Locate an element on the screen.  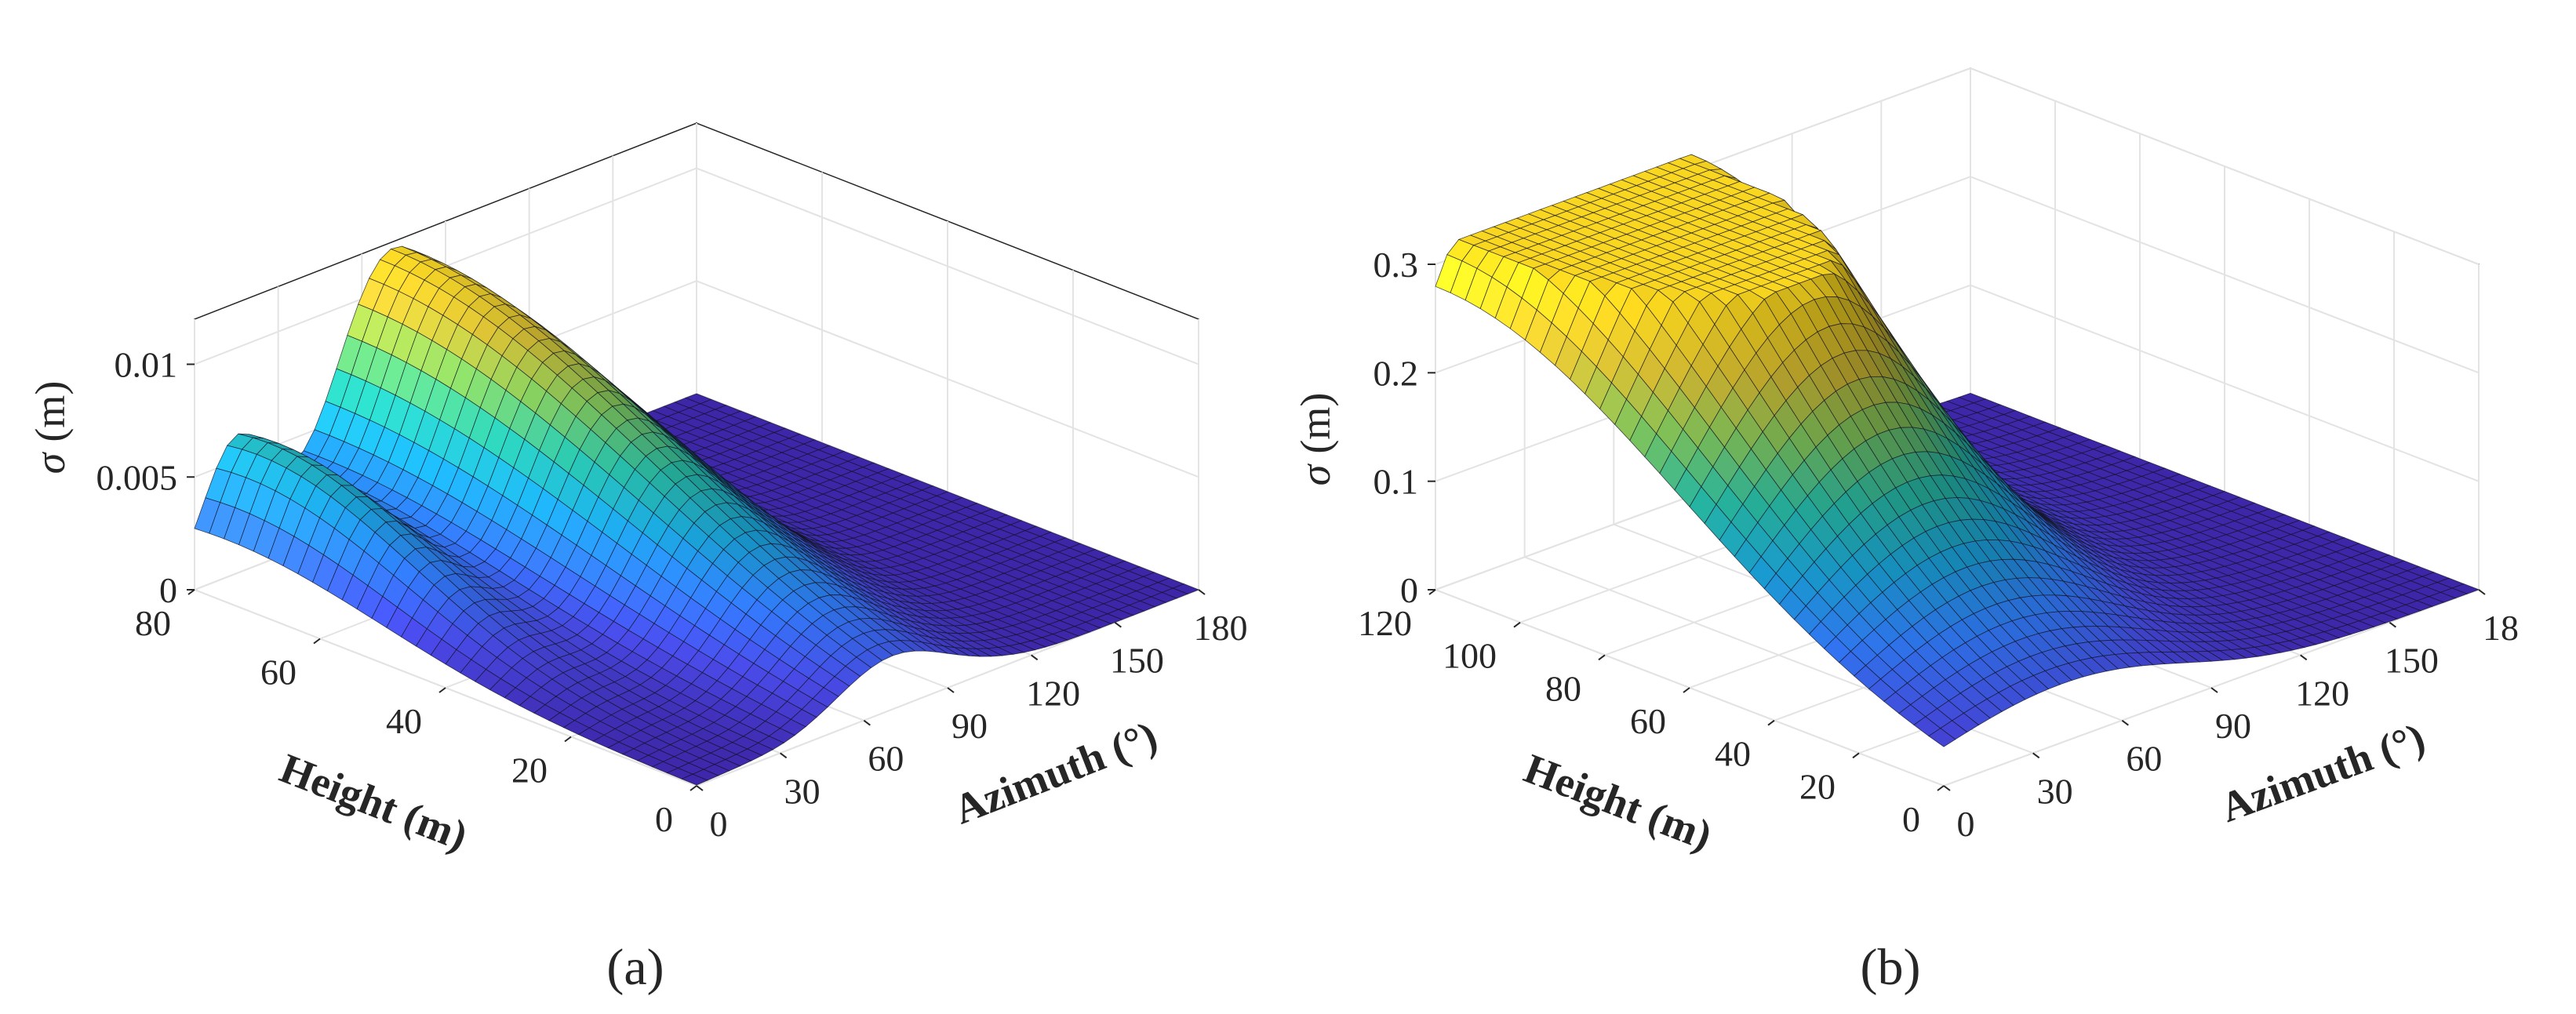
z-tick-label: 0.1 is located at coordinates (1396, 482).